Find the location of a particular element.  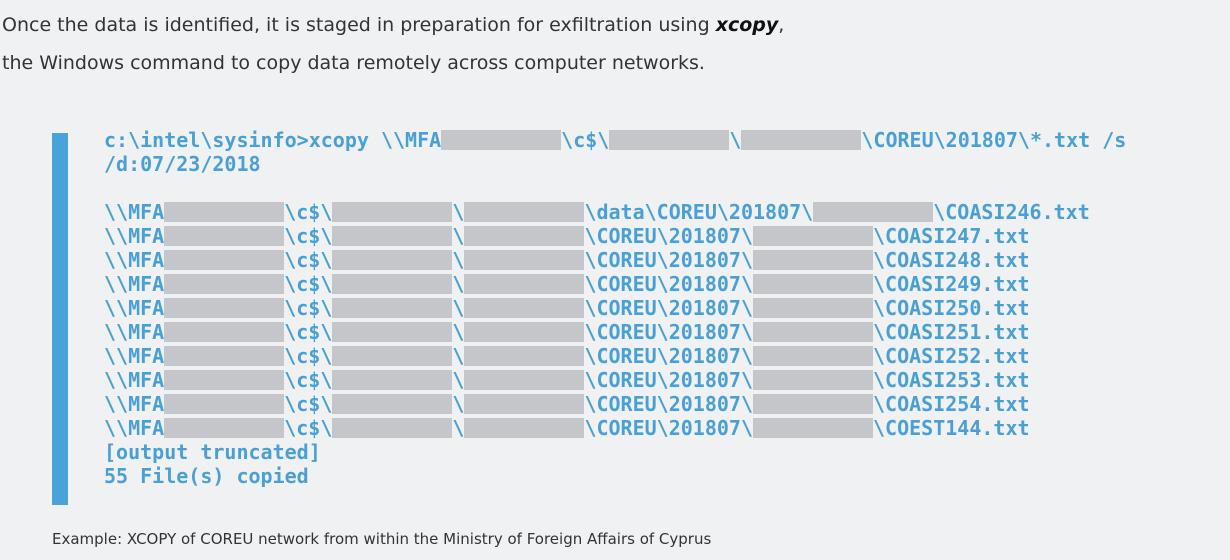

code-line: \\MFA \c$\ \ \COREU\201807\ \COASI253.txt is located at coordinates (615, 380).